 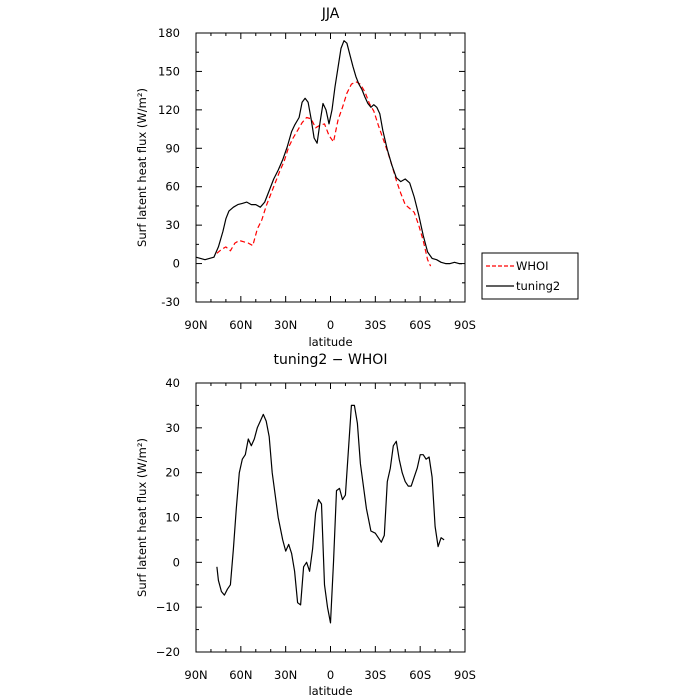 What do you see at coordinates (330, 14) in the screenshot?
I see `chart-title: JJA` at bounding box center [330, 14].